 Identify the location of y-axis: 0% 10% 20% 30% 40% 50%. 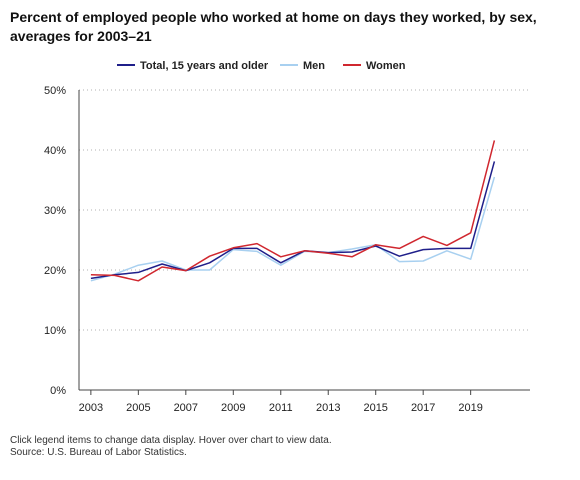
(62, 241).